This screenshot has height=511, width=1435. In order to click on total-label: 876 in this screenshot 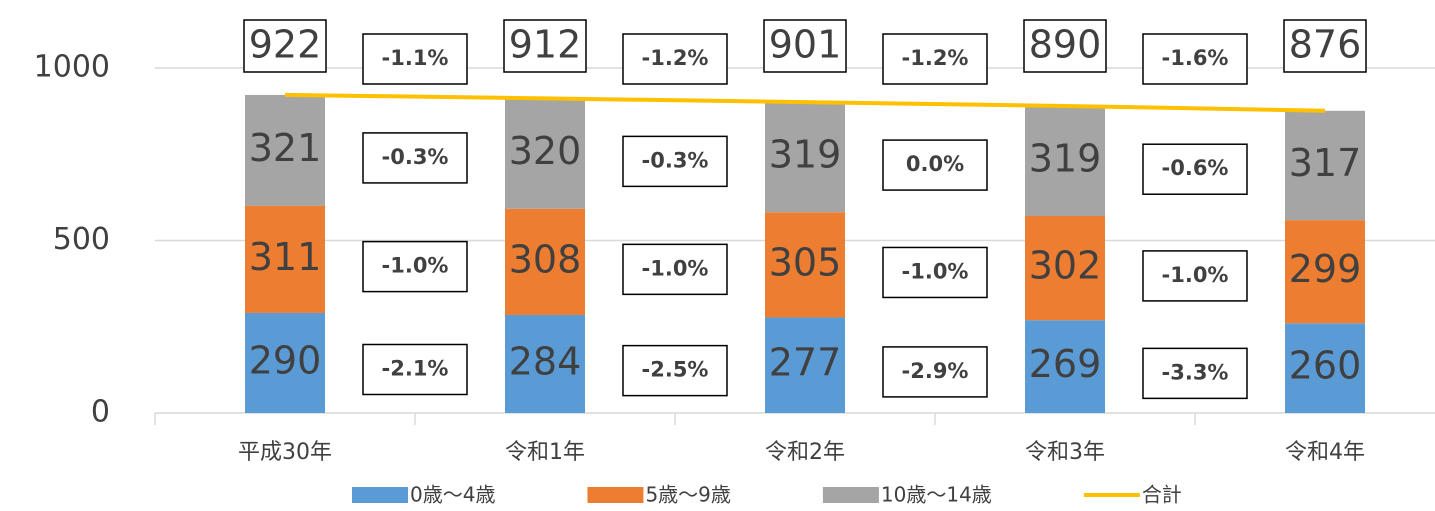, I will do `click(1325, 45)`.